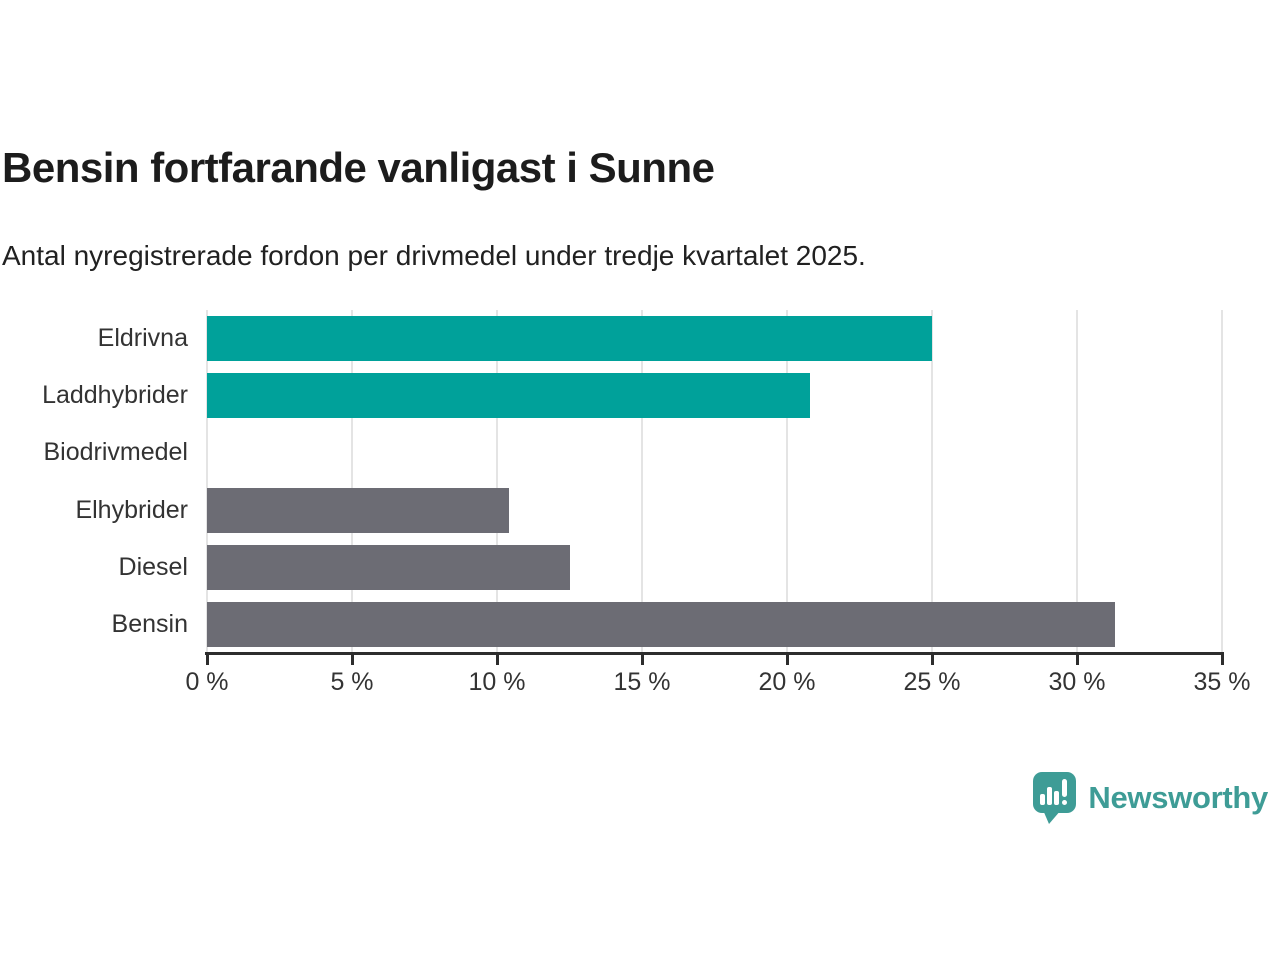  I want to click on bar-laddhybrider, so click(509, 396).